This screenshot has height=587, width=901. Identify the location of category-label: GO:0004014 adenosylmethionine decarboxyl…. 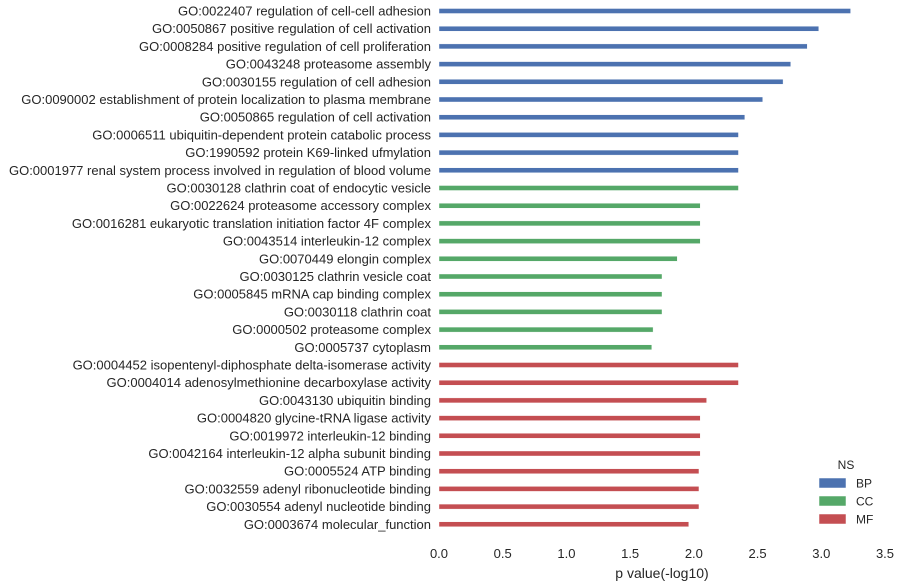
(269, 382).